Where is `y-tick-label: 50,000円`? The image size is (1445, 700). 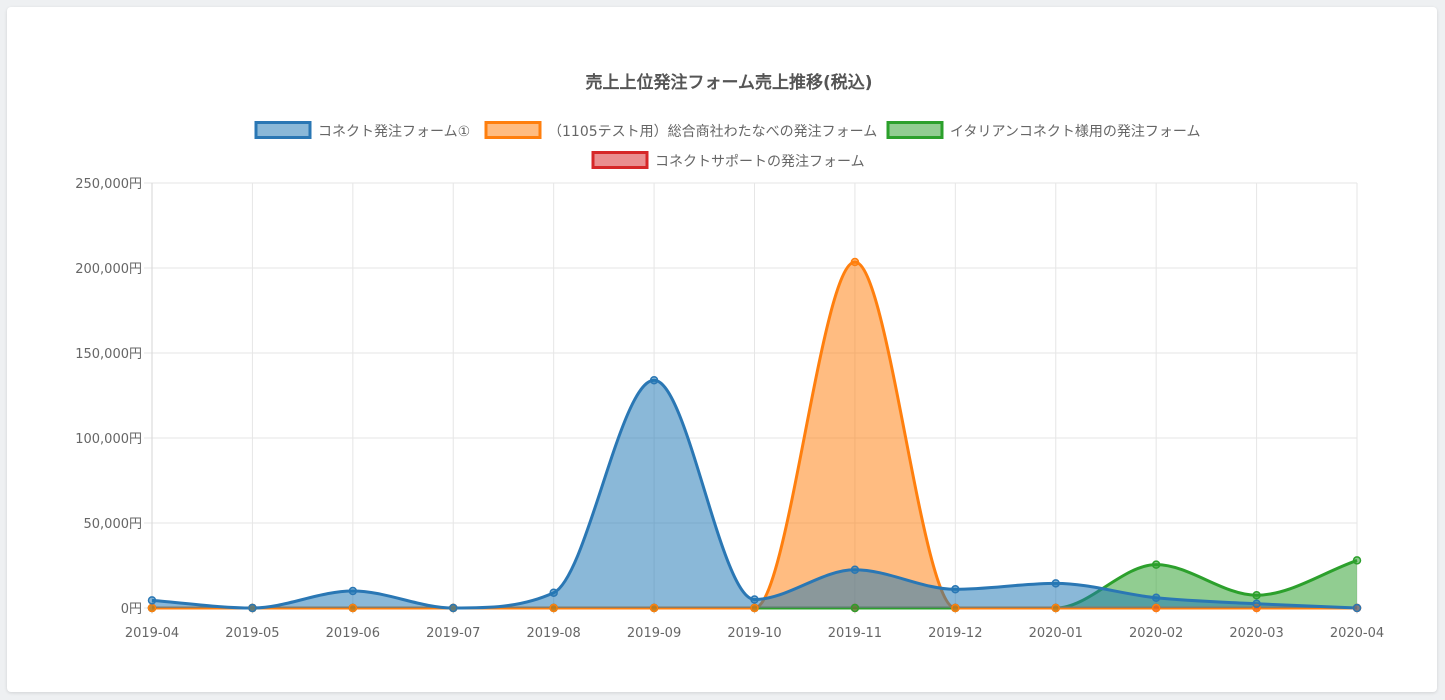 y-tick-label: 50,000円 is located at coordinates (113, 524).